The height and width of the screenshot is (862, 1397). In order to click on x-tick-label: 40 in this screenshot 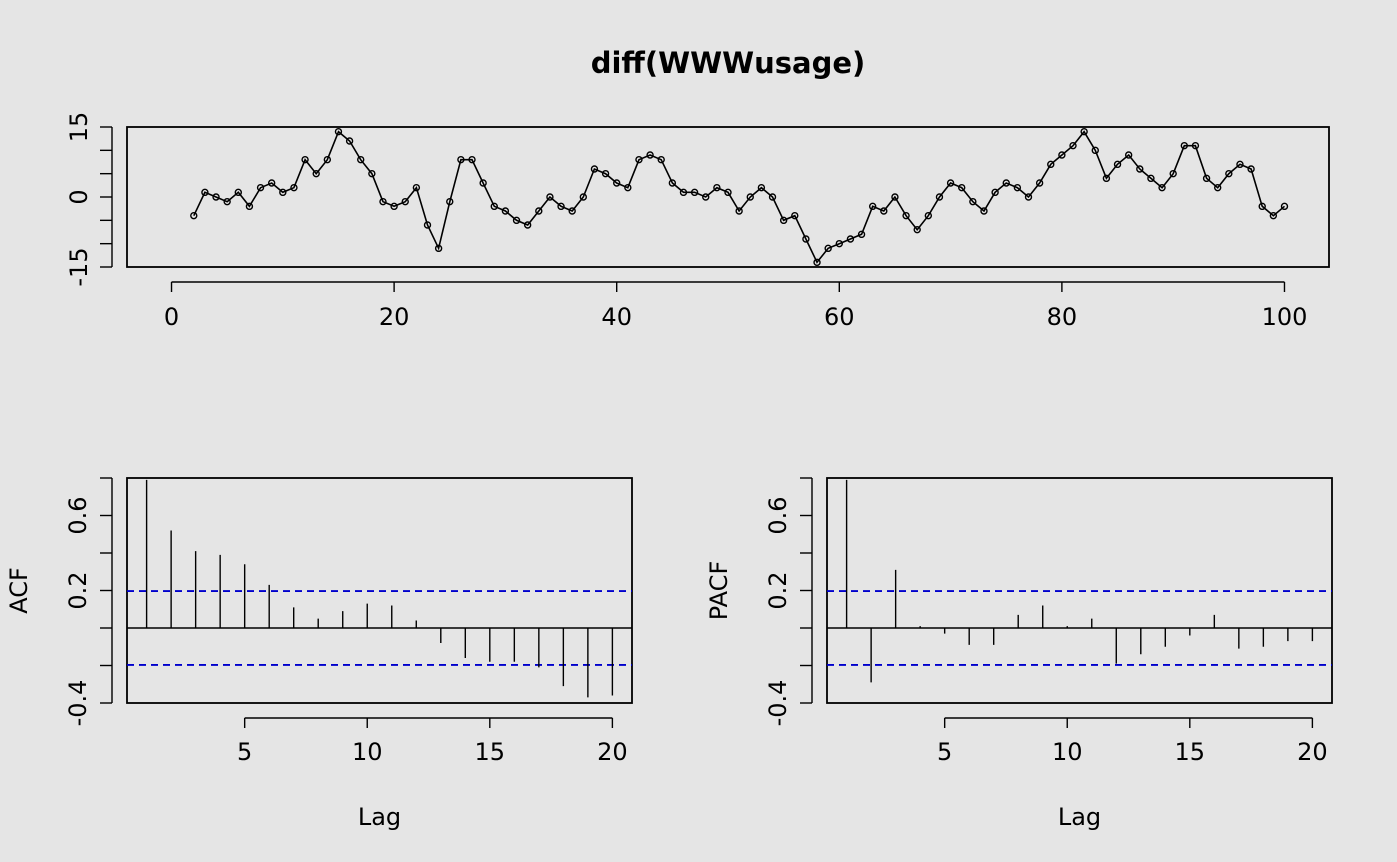, I will do `click(616, 317)`.